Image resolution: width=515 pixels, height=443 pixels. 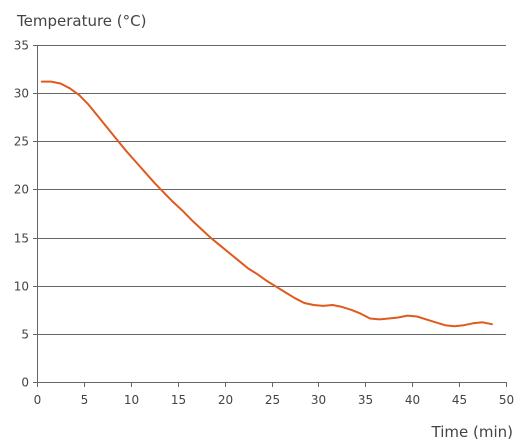 I want to click on x-tick-label-0: 0, so click(x=38, y=400).